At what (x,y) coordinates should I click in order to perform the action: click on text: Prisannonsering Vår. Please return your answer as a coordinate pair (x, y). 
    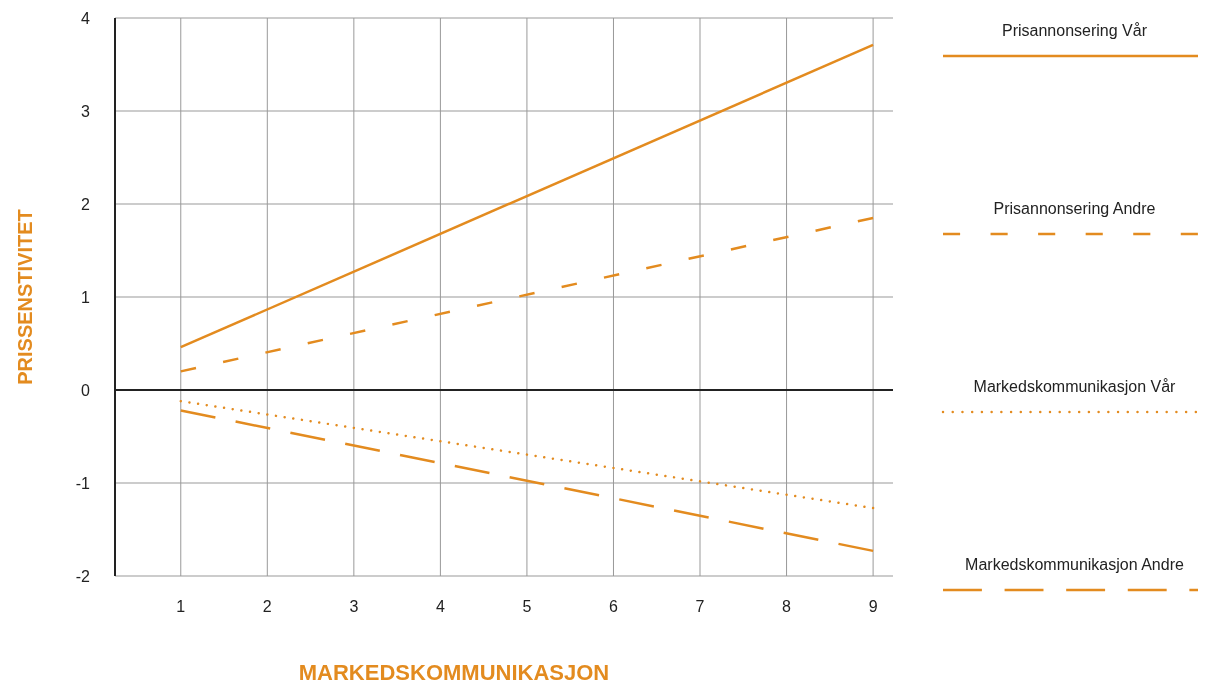
    Looking at the image, I should click on (1075, 30).